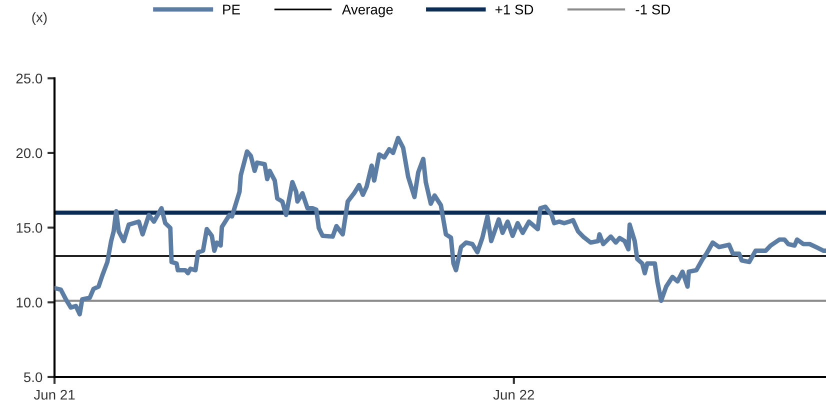  I want to click on y-tick-label: 10.0, so click(29, 303).